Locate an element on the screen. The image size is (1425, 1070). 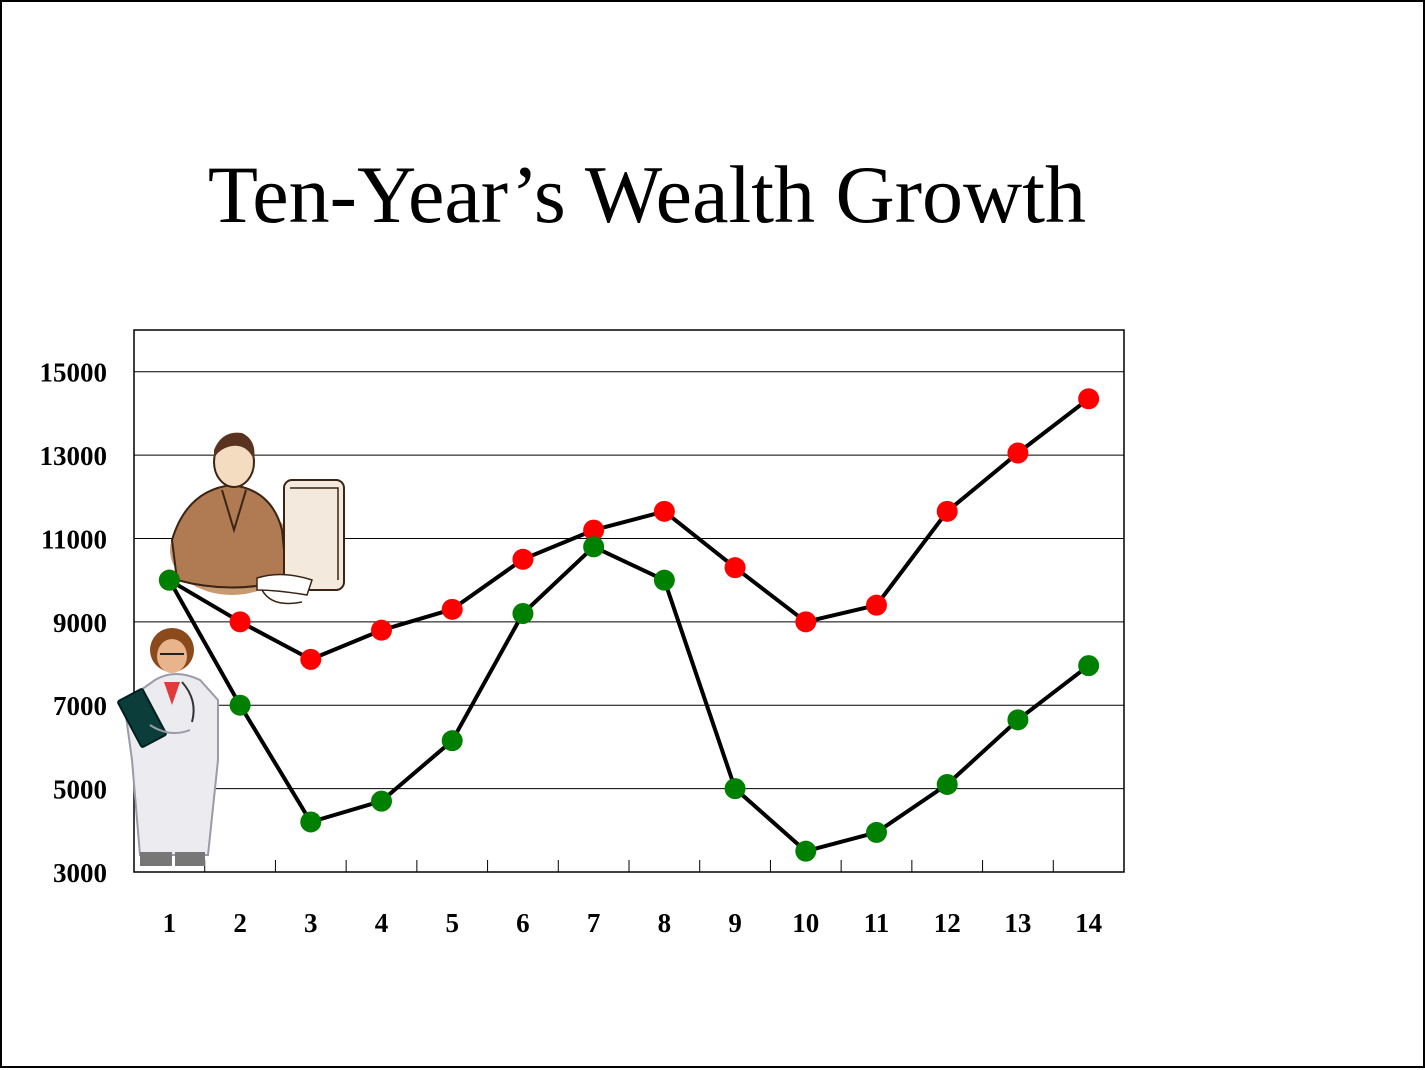
doctor-with-clipboard-icon is located at coordinates (168, 747).